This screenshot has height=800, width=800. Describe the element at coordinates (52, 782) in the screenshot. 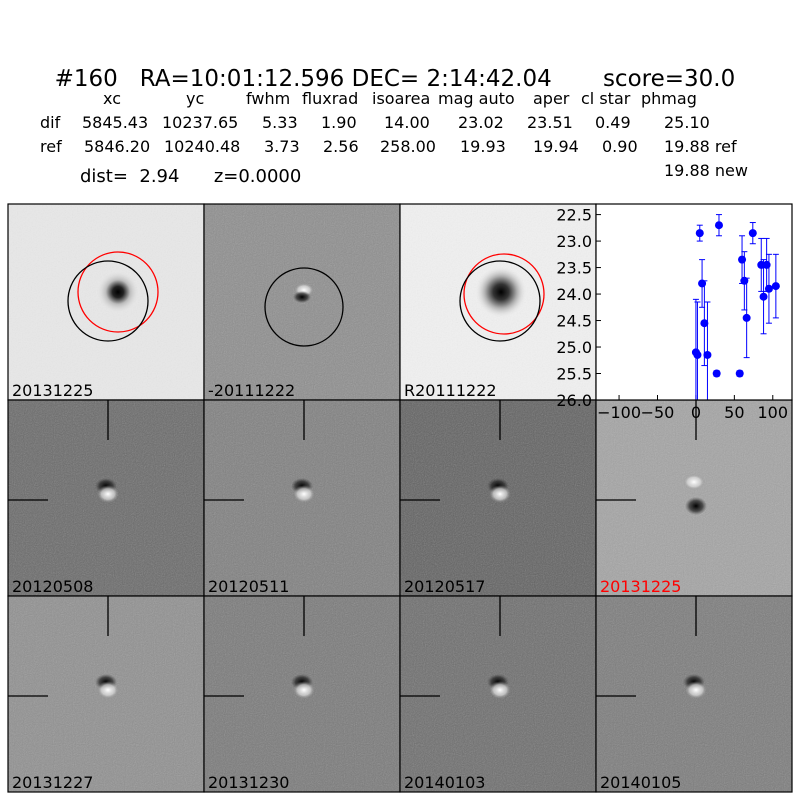

I see `tile-date-label: 20131227` at that location.